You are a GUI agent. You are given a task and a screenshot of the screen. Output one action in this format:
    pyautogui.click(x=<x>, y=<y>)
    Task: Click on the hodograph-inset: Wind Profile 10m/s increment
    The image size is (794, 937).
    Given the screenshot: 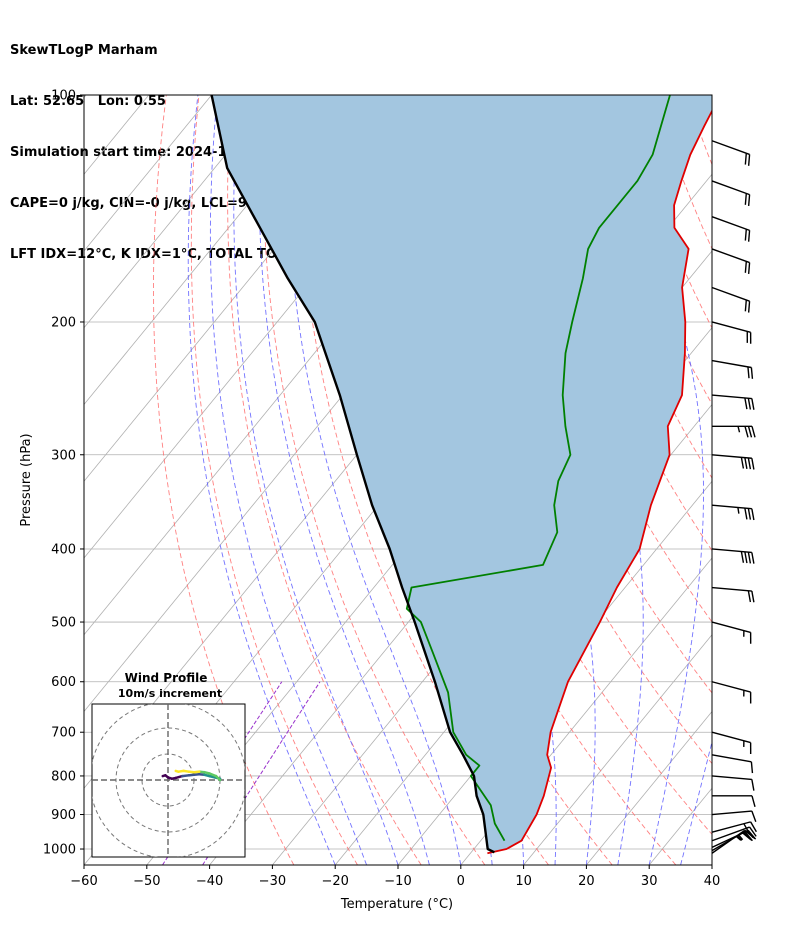 What is the action you would take?
    pyautogui.click(x=168, y=764)
    